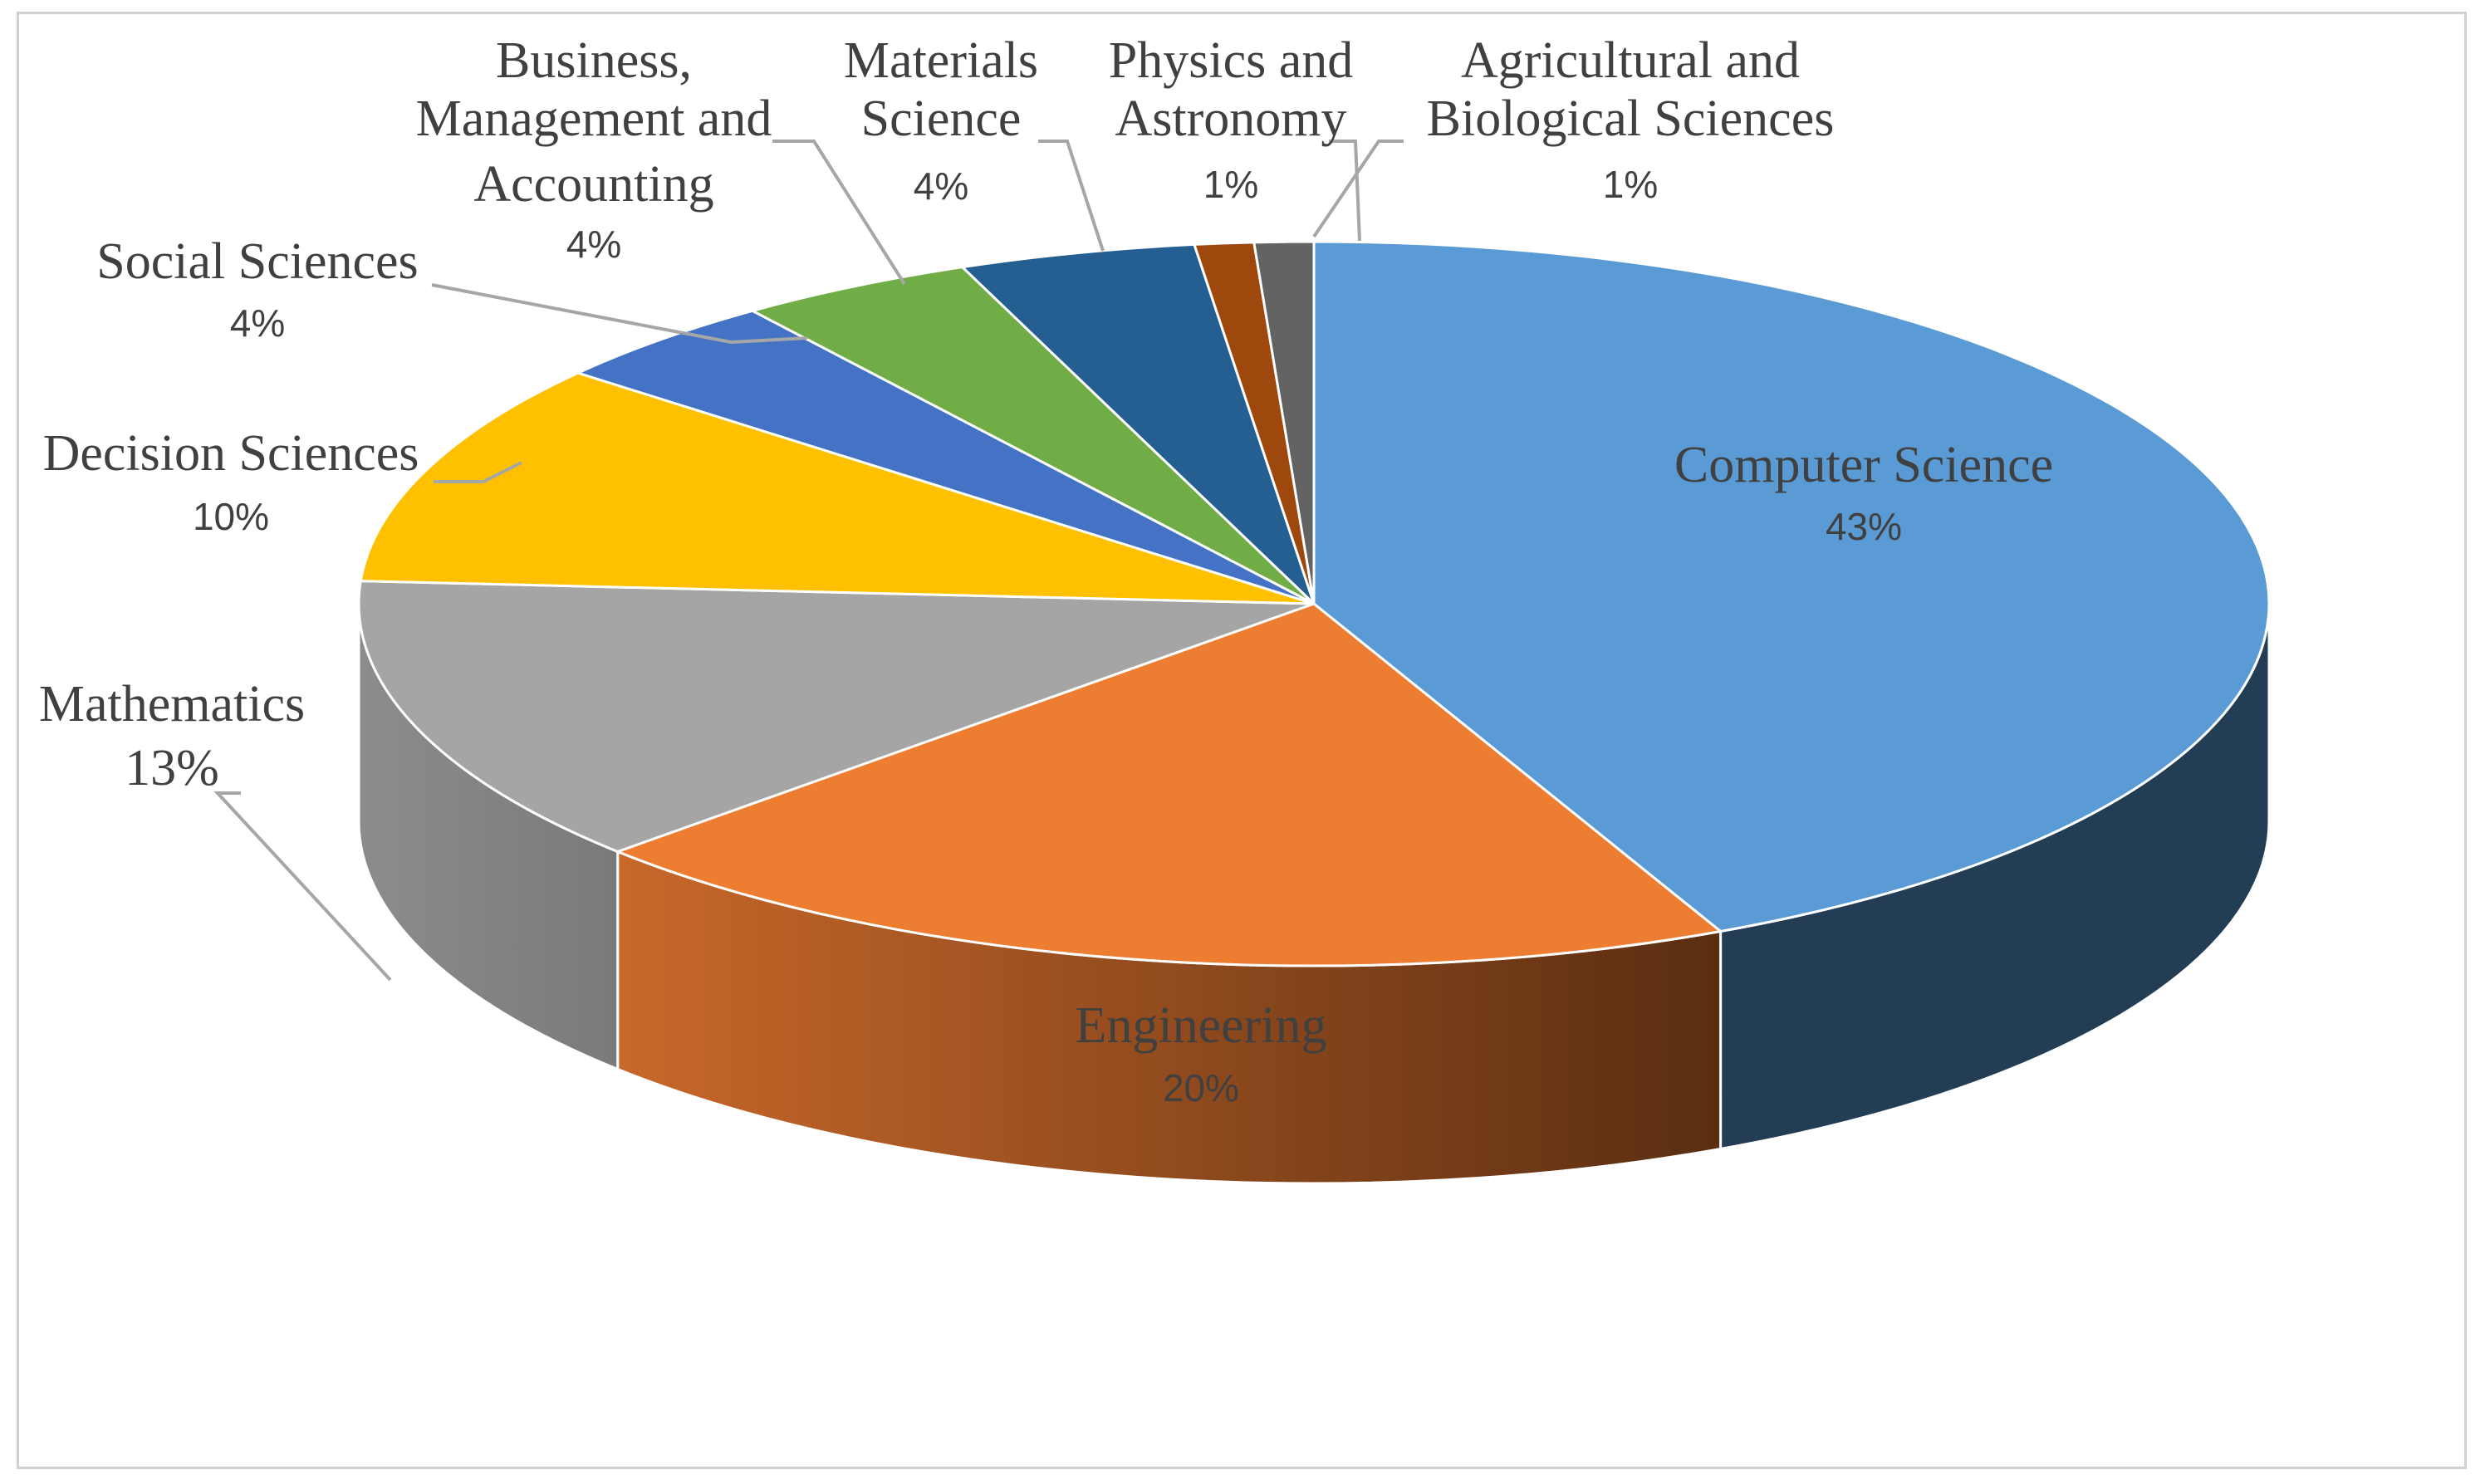 The image size is (2485, 1484). I want to click on category-label-materials-science-line-2: Science, so click(941, 119).